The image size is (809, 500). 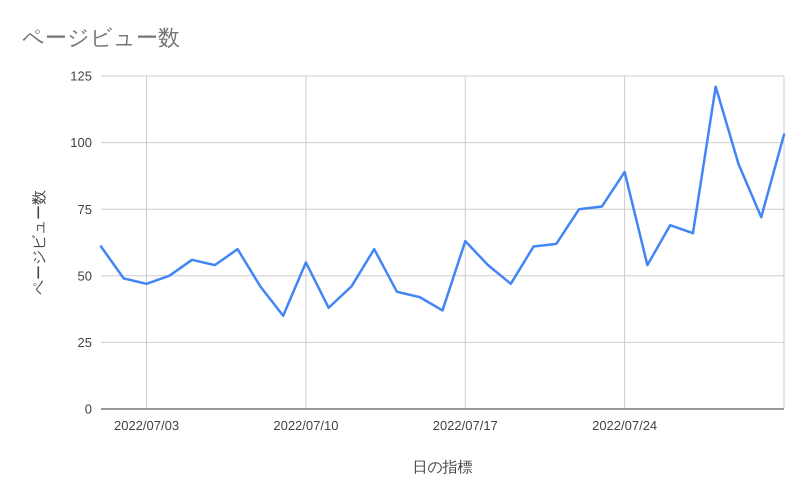 What do you see at coordinates (81, 76) in the screenshot?
I see `y-tick-label: 125` at bounding box center [81, 76].